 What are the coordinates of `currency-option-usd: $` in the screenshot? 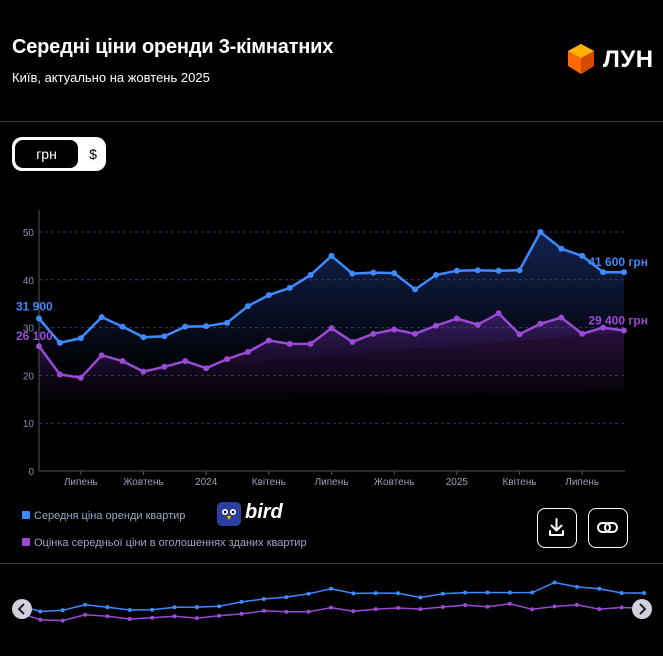 It's located at (93, 154).